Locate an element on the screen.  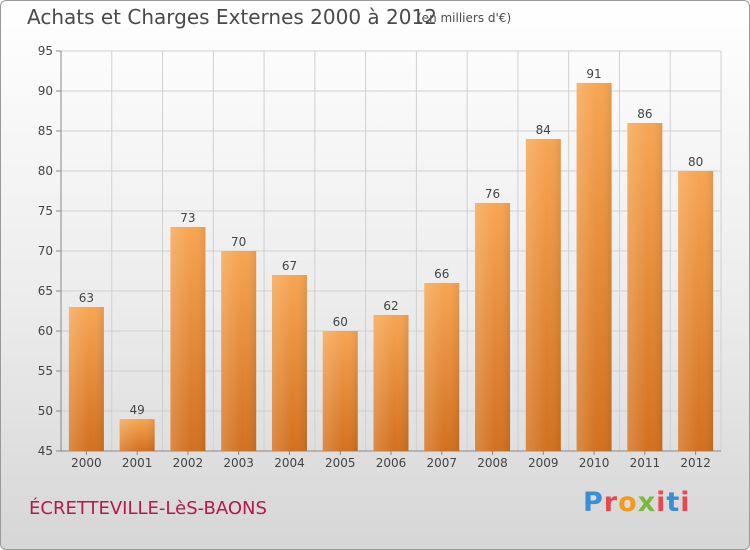
bar-shade-2009 is located at coordinates (543, 295).